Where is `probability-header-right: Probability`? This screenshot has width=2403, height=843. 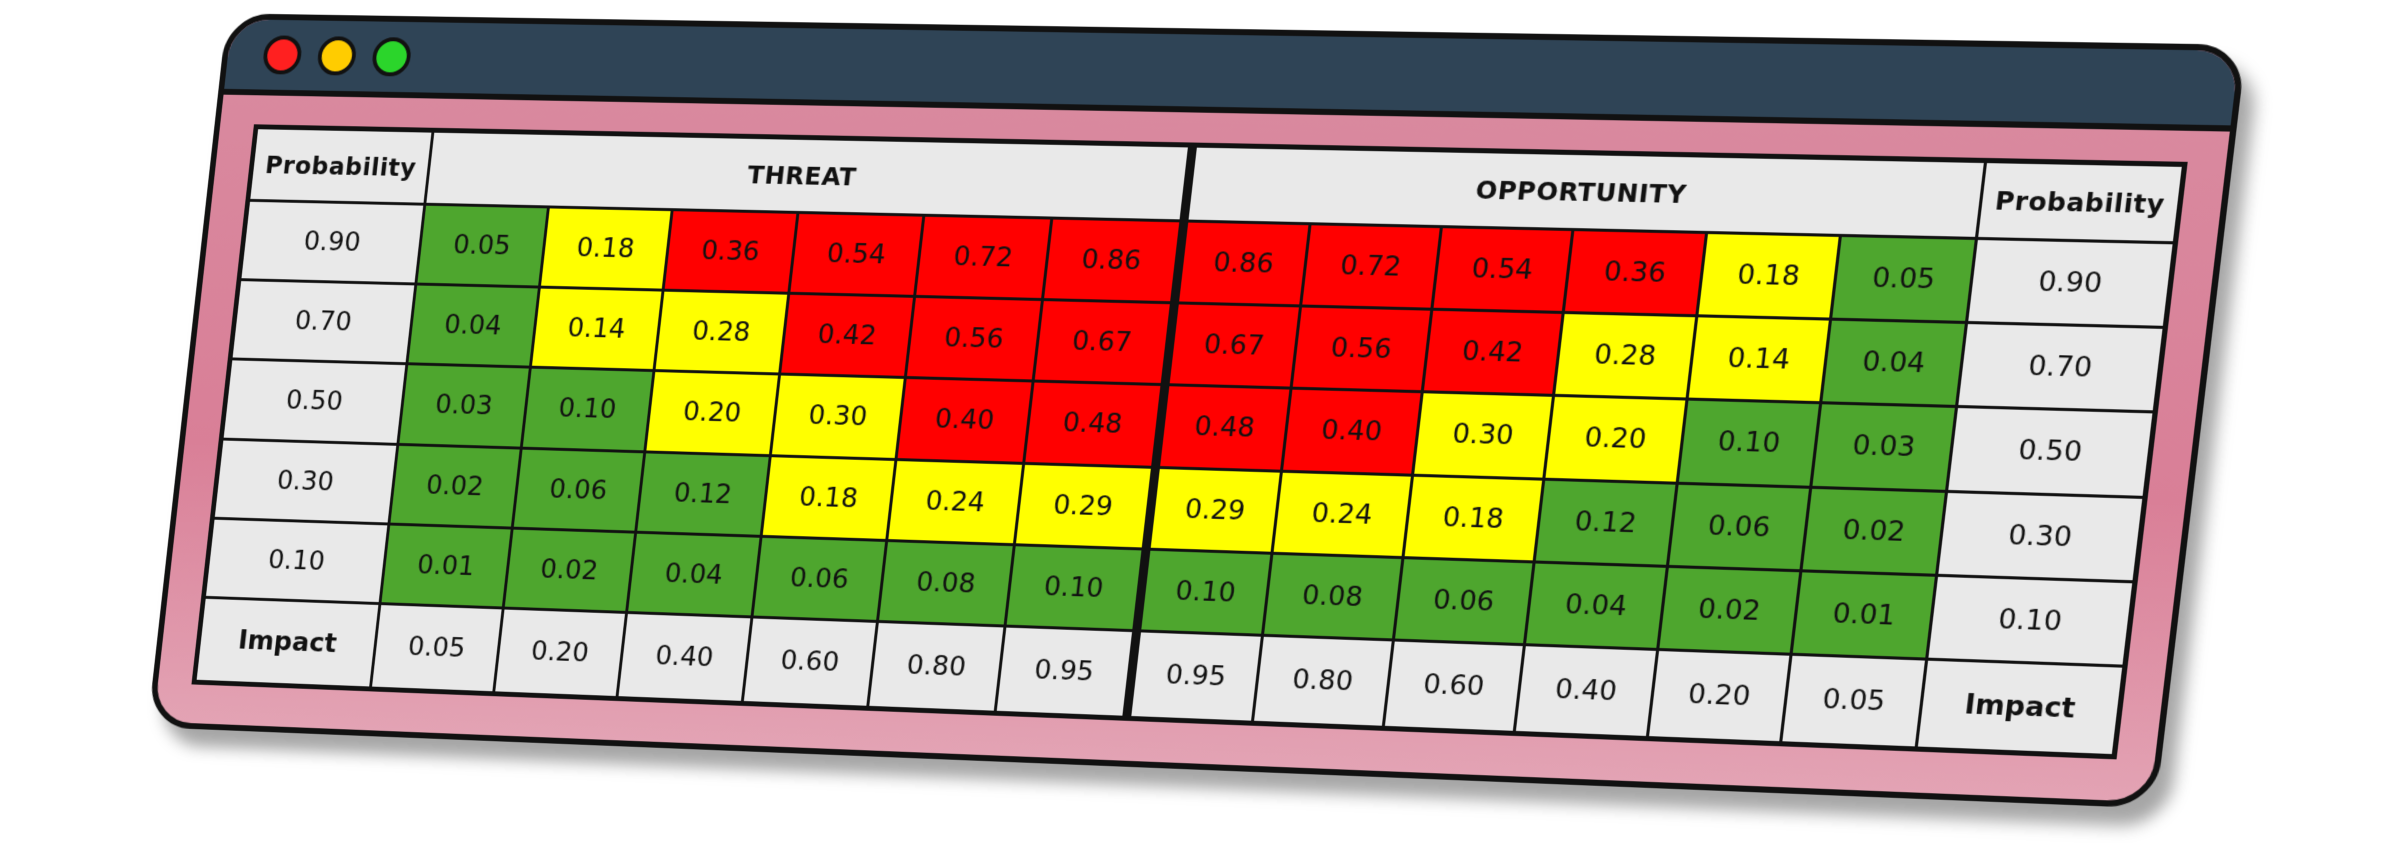
probability-header-right: Probability is located at coordinates (2080, 202).